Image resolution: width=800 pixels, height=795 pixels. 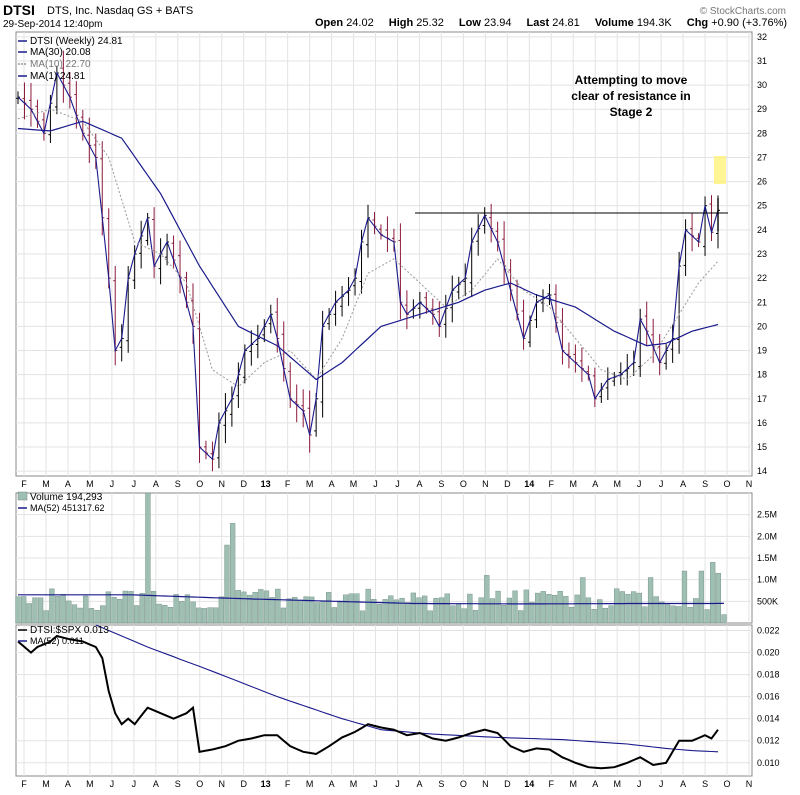 I want to click on y-tick-label: 31, so click(x=762, y=61).